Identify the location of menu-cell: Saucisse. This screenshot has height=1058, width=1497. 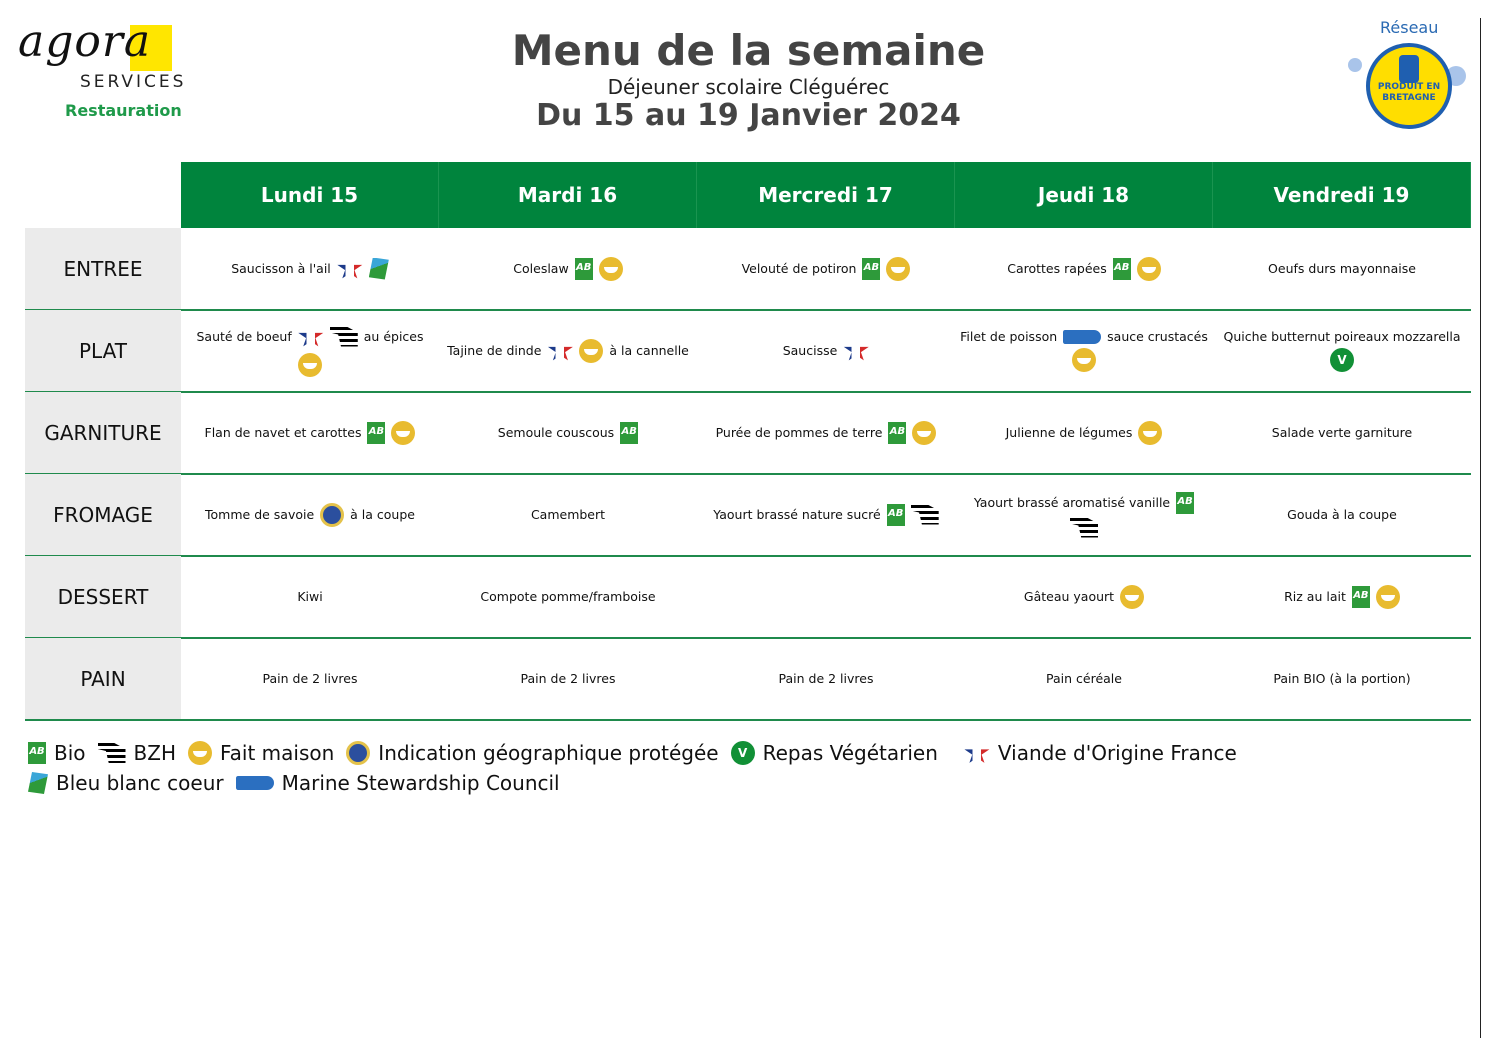
(826, 350).